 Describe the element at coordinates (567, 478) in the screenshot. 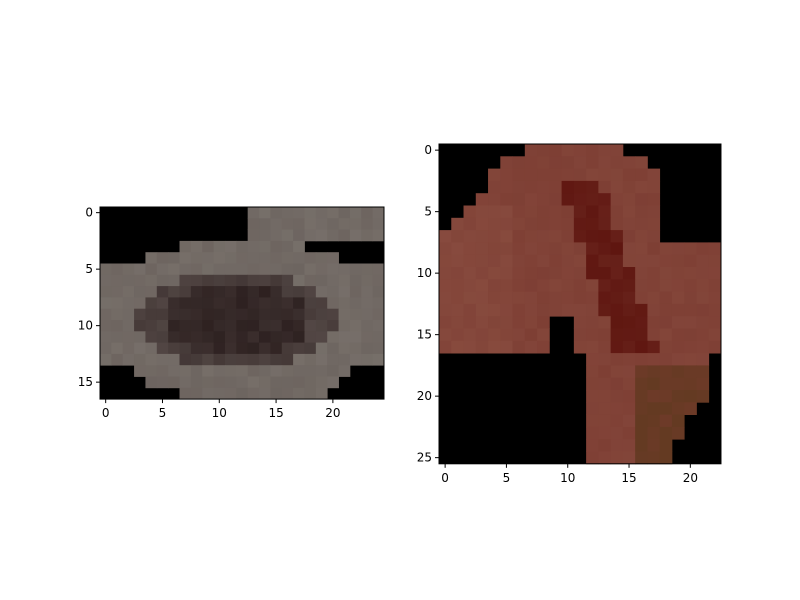

I see `right-x-tick-label: 10` at that location.